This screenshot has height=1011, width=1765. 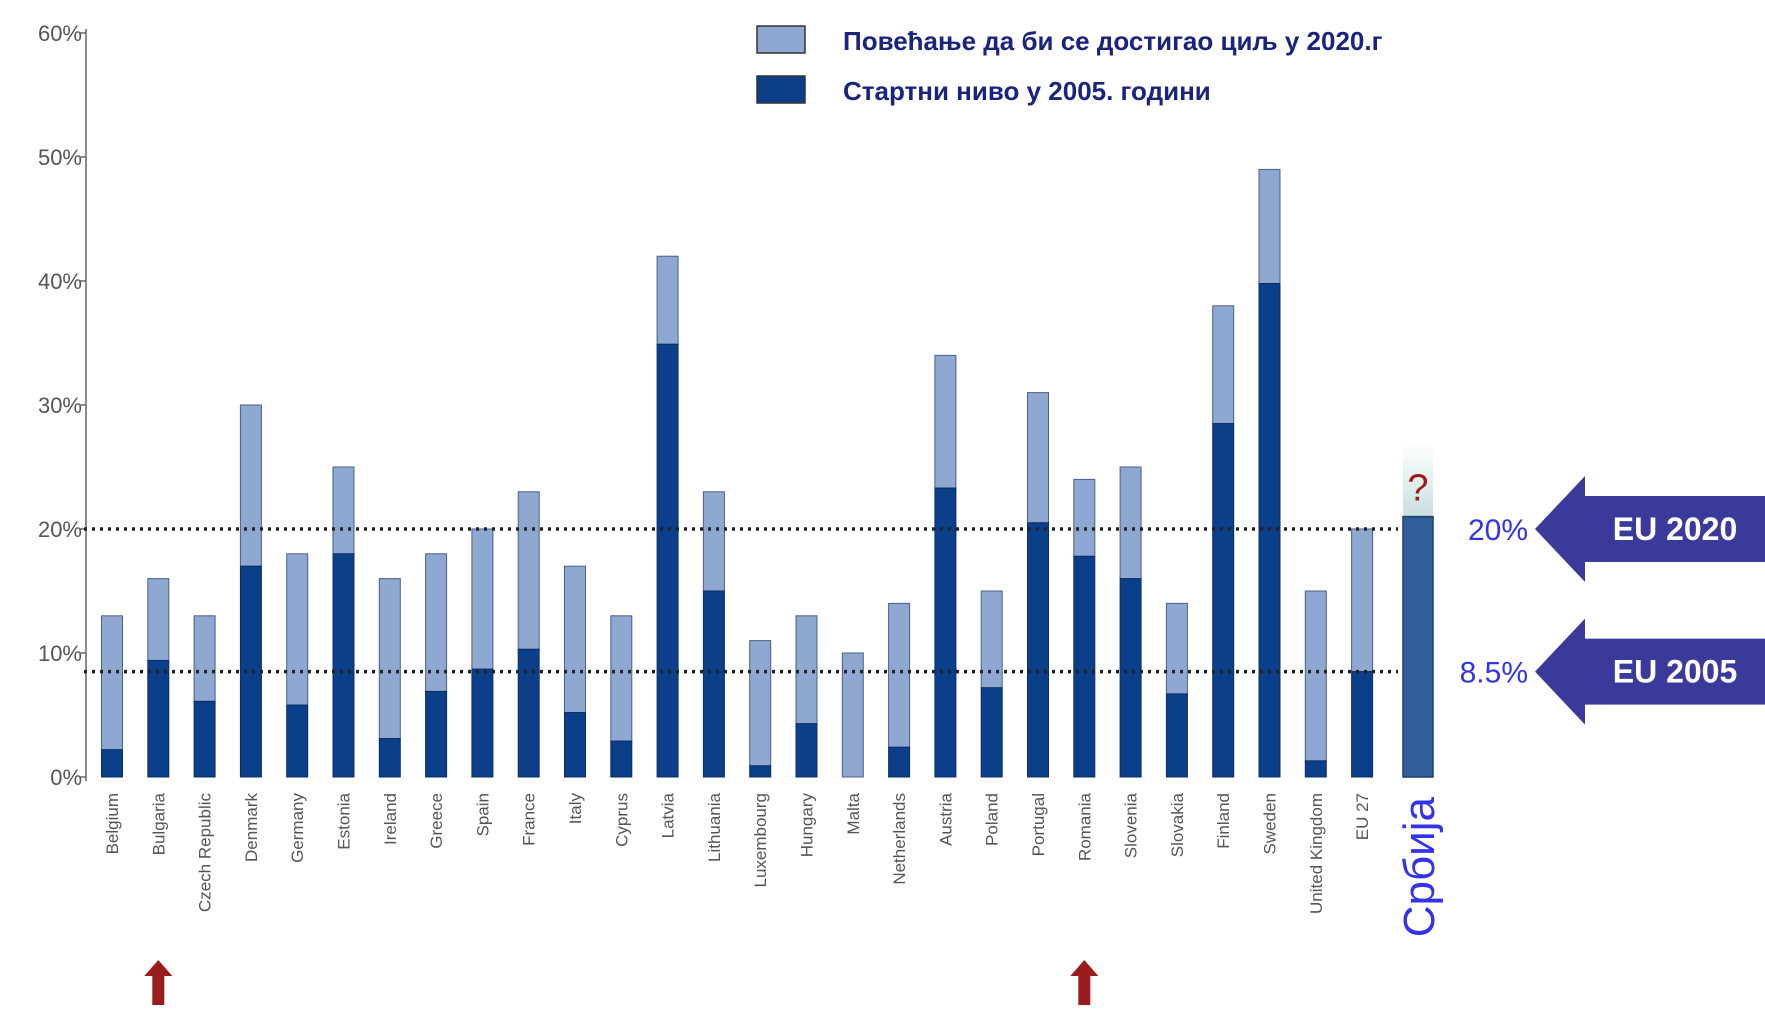 I want to click on legend-label-baseline: Стартни ниво у 2005. години, so click(x=1027, y=91).